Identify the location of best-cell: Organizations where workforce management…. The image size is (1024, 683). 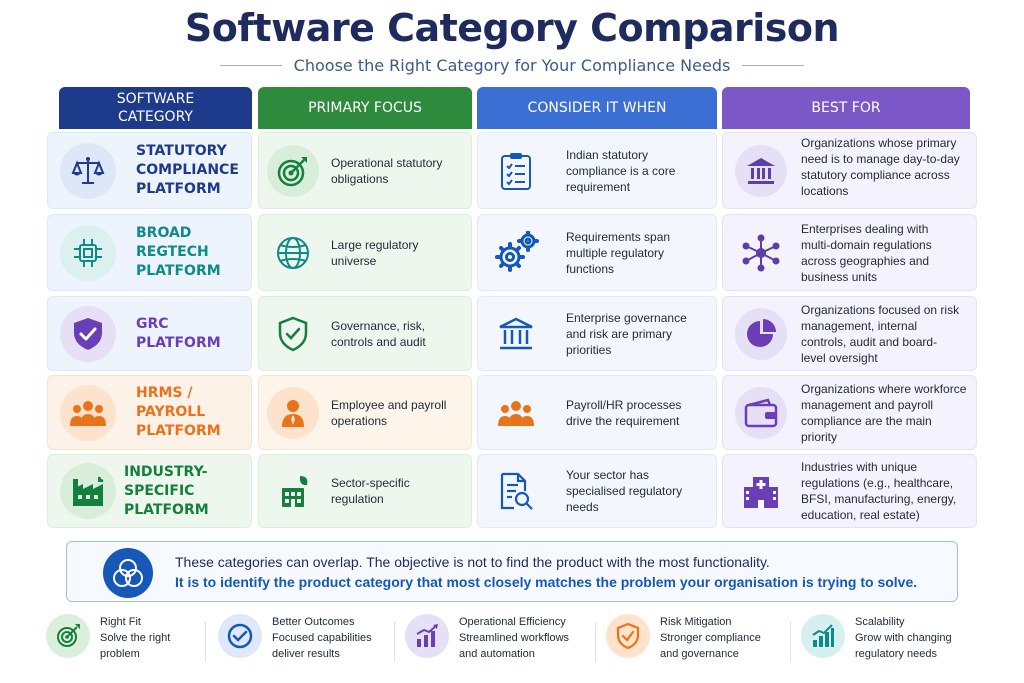
(849, 412).